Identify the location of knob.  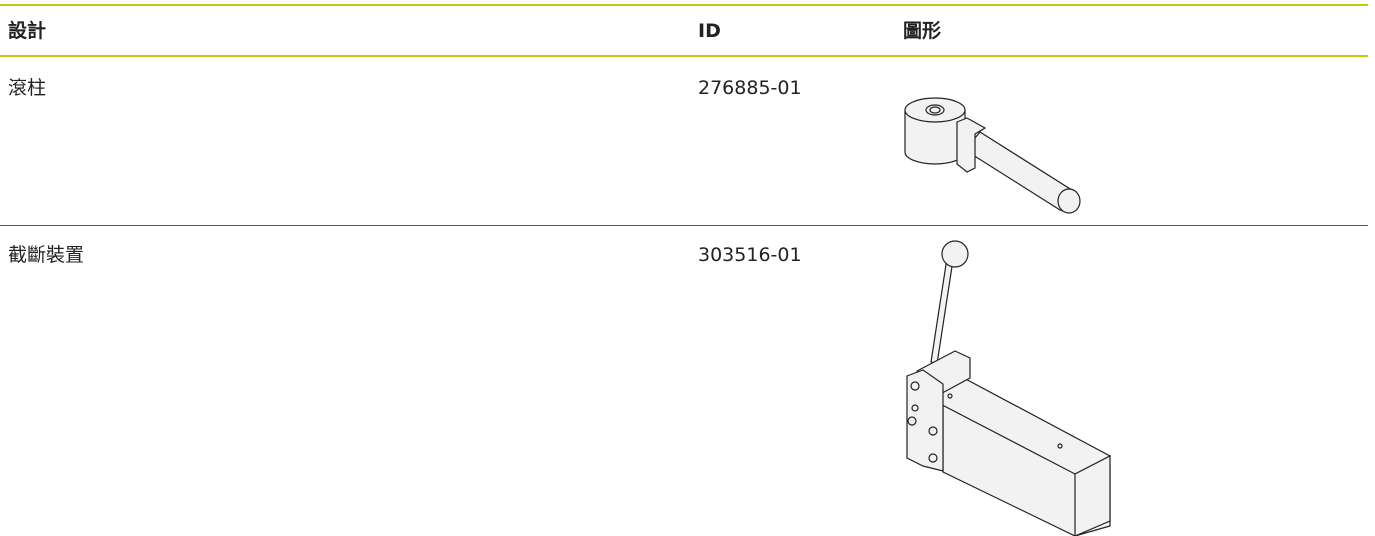
(955, 254).